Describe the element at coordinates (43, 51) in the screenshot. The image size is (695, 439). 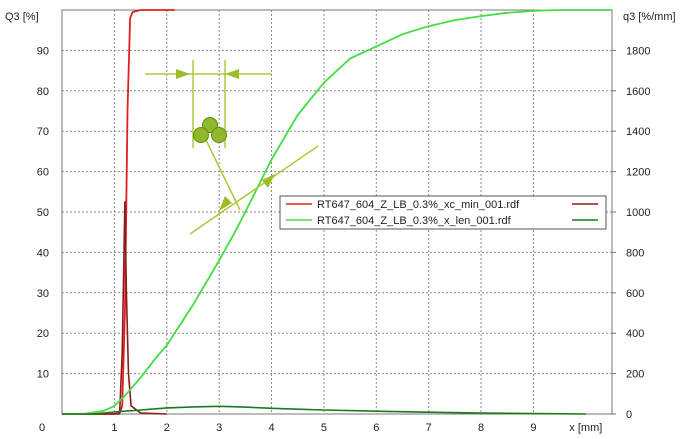
I see `y-left-tick-label: 90` at that location.